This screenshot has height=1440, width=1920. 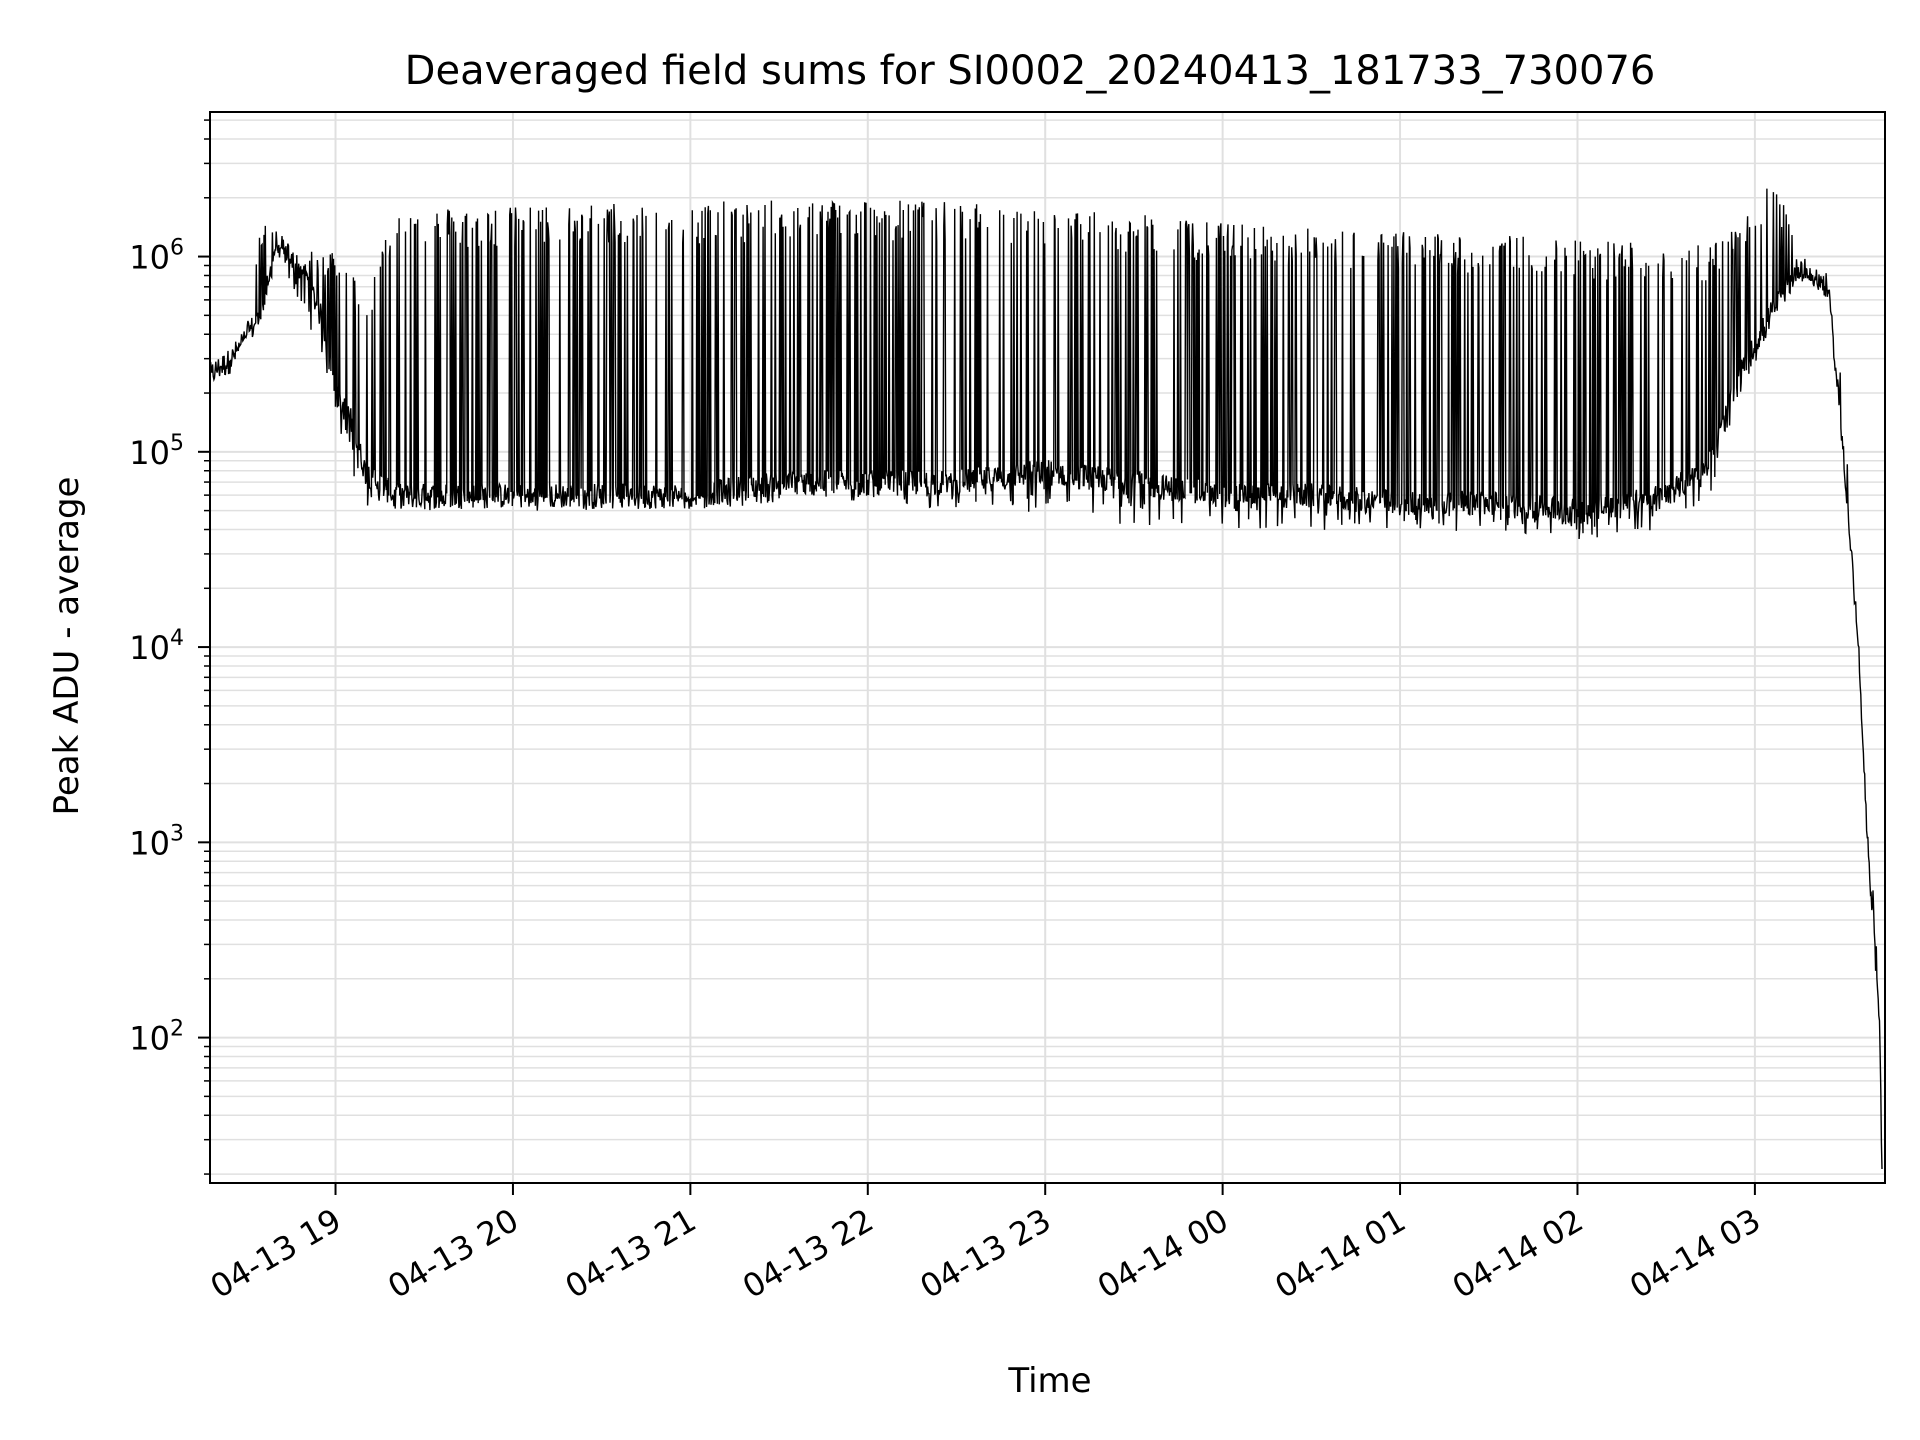 What do you see at coordinates (156, 256) in the screenshot?
I see `y-tick-label: 106` at bounding box center [156, 256].